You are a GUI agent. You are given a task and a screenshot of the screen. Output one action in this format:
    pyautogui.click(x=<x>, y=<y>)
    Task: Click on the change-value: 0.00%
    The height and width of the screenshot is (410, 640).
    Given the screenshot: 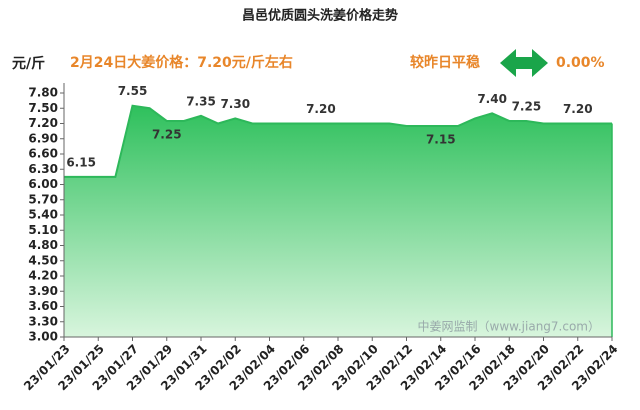 What is the action you would take?
    pyautogui.click(x=580, y=63)
    